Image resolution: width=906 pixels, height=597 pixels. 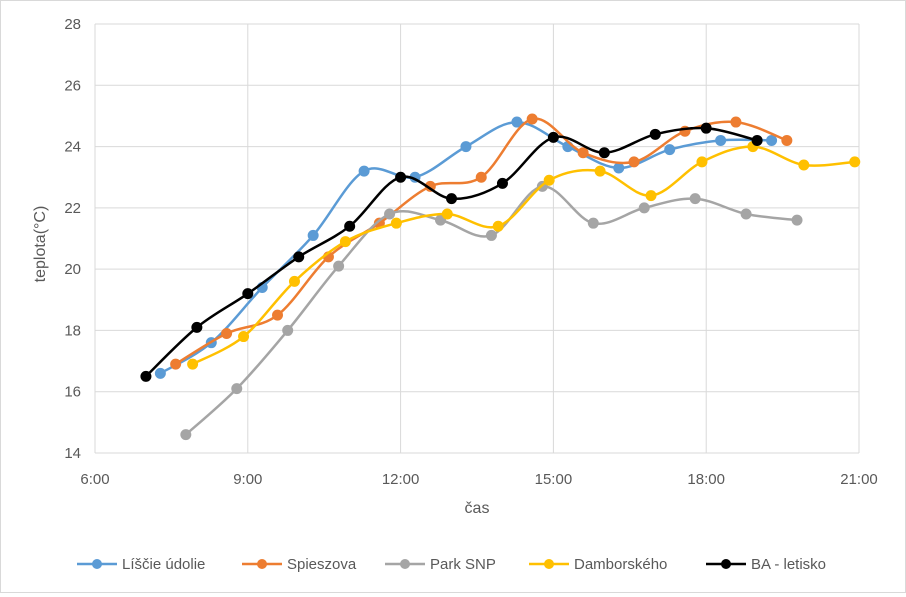 What do you see at coordinates (163, 564) in the screenshot?
I see `legend-label: Líščie údolie` at bounding box center [163, 564].